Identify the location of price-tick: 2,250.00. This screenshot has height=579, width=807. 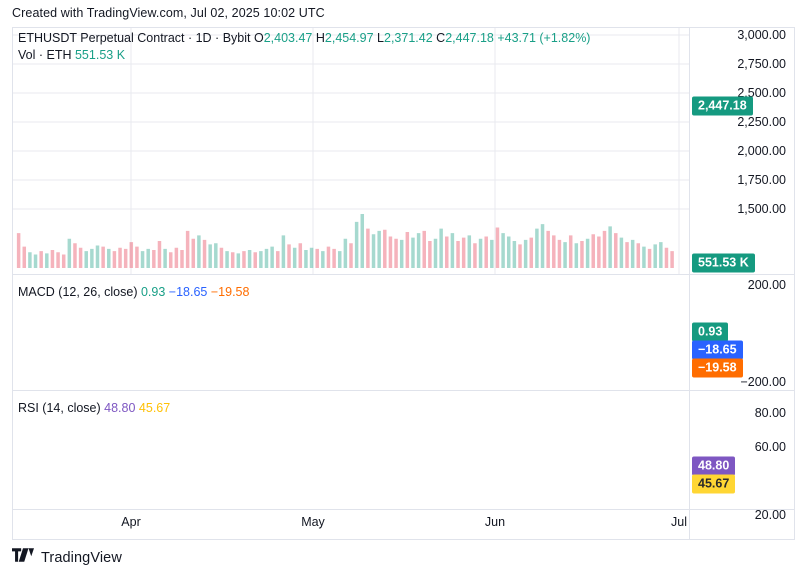
(761, 122).